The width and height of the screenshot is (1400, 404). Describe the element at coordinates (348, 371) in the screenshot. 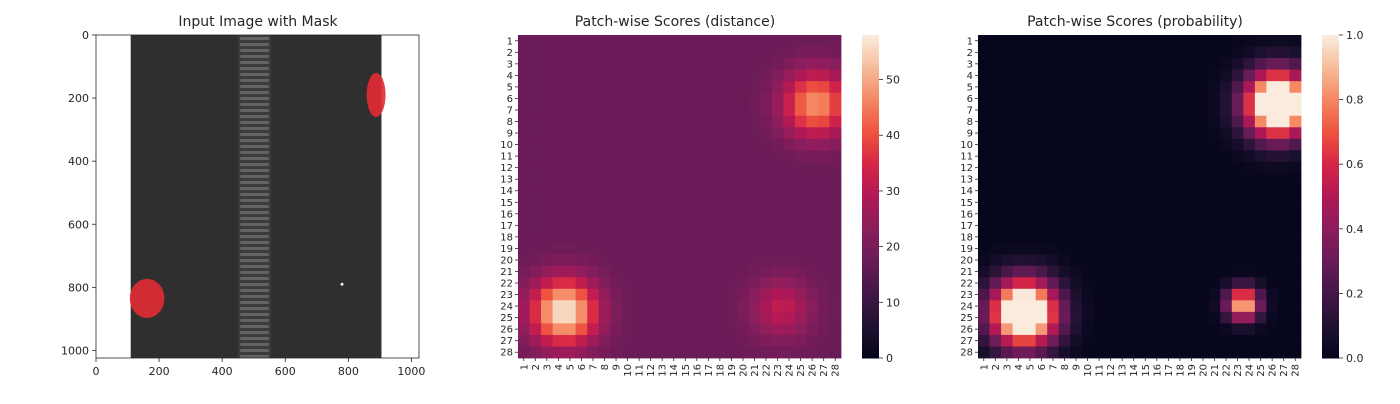

I see `x-tick-label: 800` at that location.